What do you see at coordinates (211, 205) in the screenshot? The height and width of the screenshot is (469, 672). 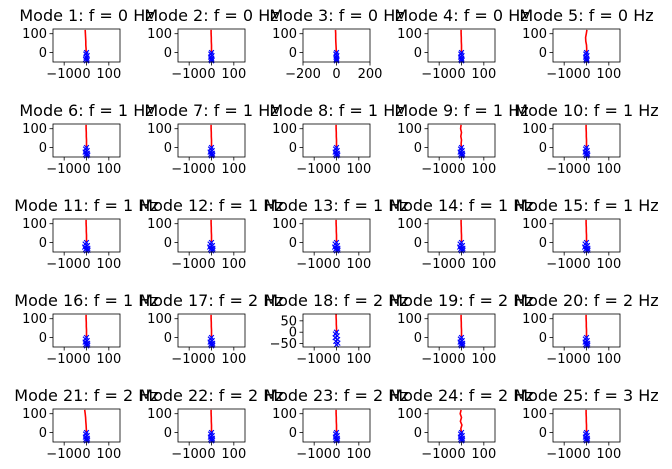 I see `subplot-title: Mode 12: f = 1 Hz` at bounding box center [211, 205].